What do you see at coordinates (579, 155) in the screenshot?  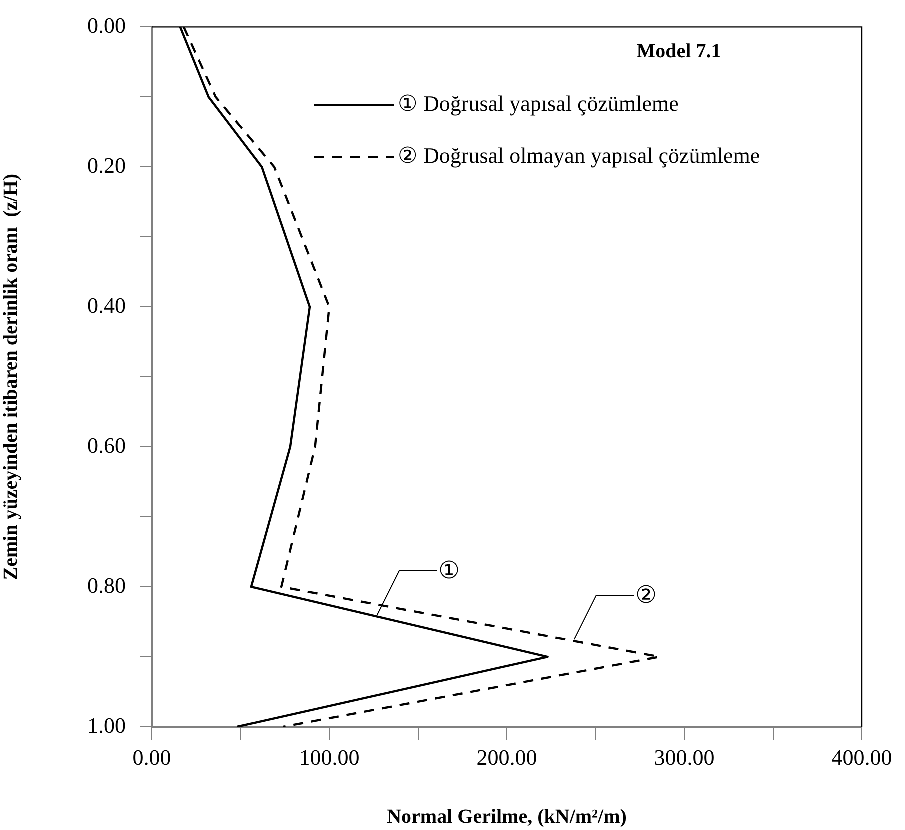 I see `legend-label: ② Doğrusal olmayan yapısal çözümleme` at bounding box center [579, 155].